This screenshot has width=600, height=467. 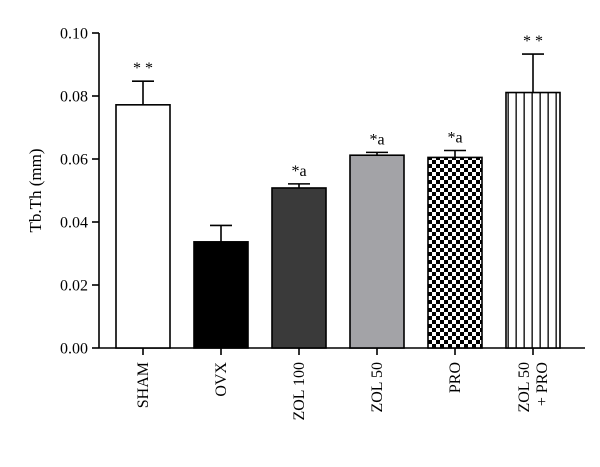 What do you see at coordinates (74, 349) in the screenshot?
I see `y-tick-label: 0.00` at bounding box center [74, 349].